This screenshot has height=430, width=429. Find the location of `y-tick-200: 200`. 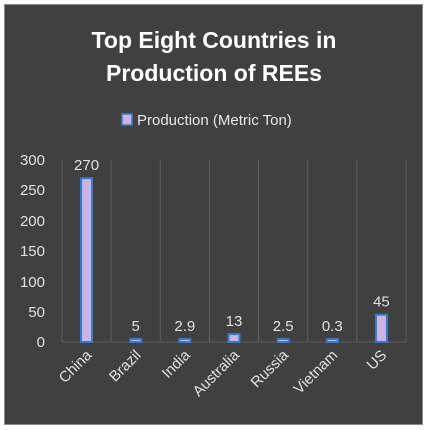

y-tick-200: 200 is located at coordinates (32, 221).